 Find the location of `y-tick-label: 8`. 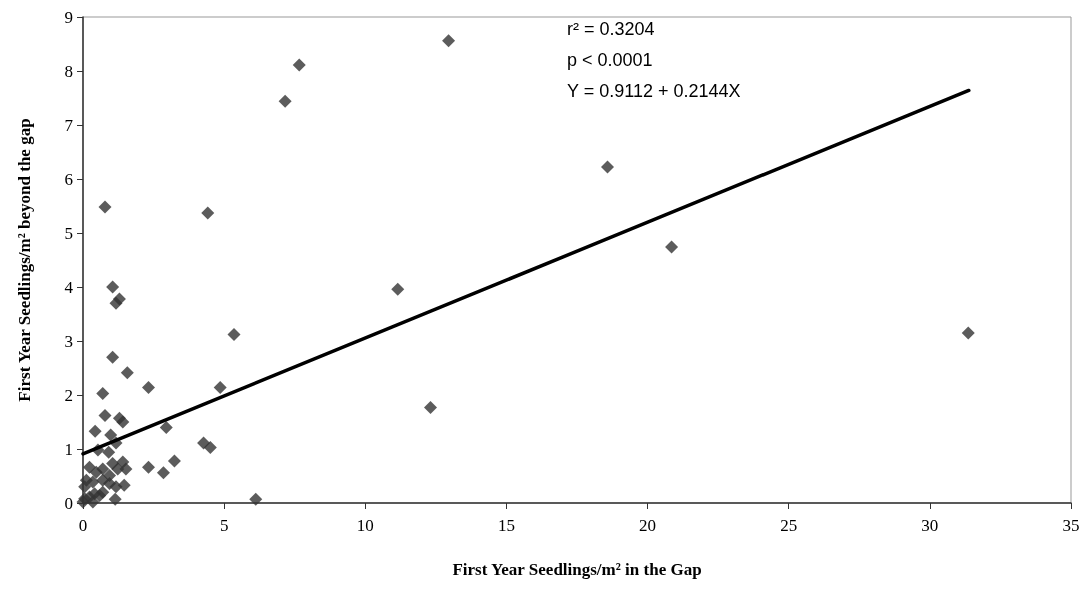

y-tick-label: 8 is located at coordinates (68, 71).